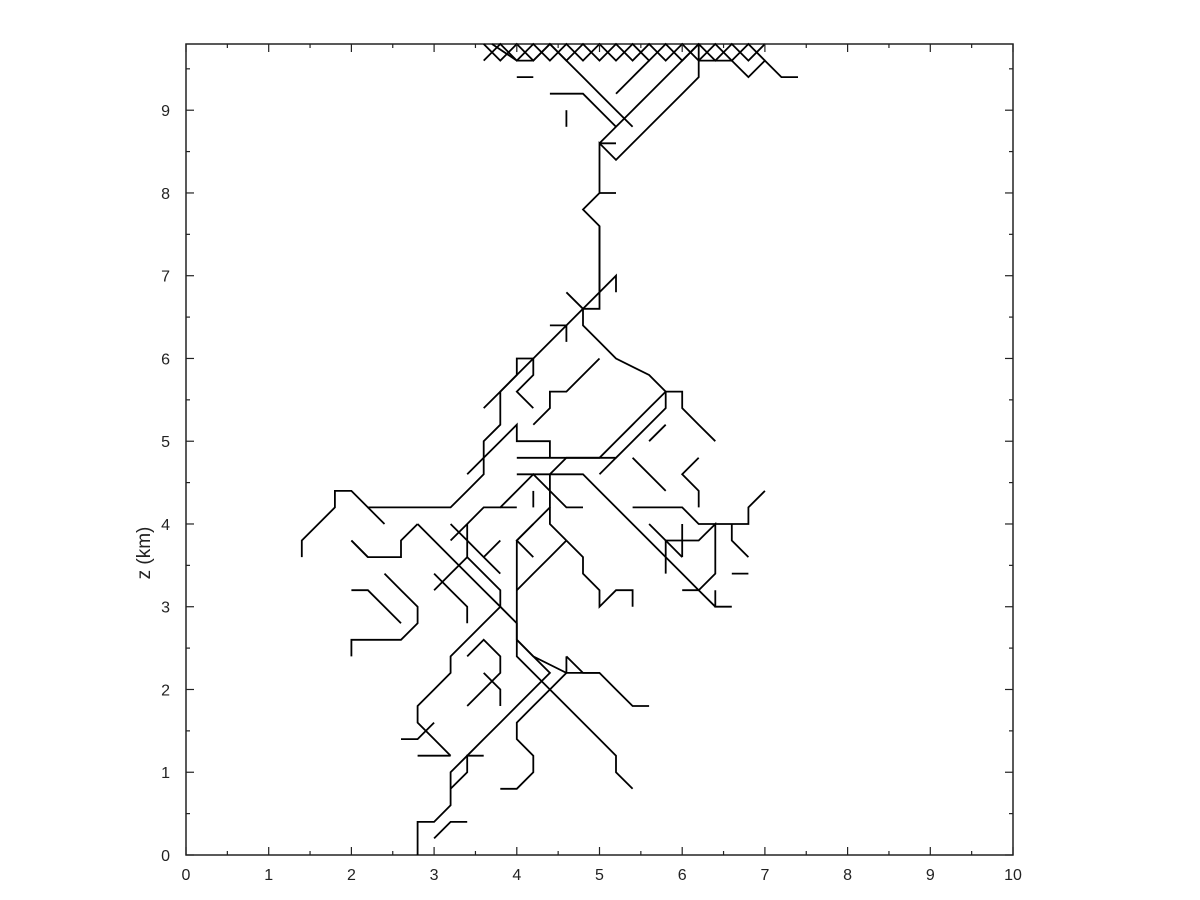 This screenshot has height=900, width=1200. Describe the element at coordinates (351, 875) in the screenshot. I see `x-tick-label: 2` at that location.